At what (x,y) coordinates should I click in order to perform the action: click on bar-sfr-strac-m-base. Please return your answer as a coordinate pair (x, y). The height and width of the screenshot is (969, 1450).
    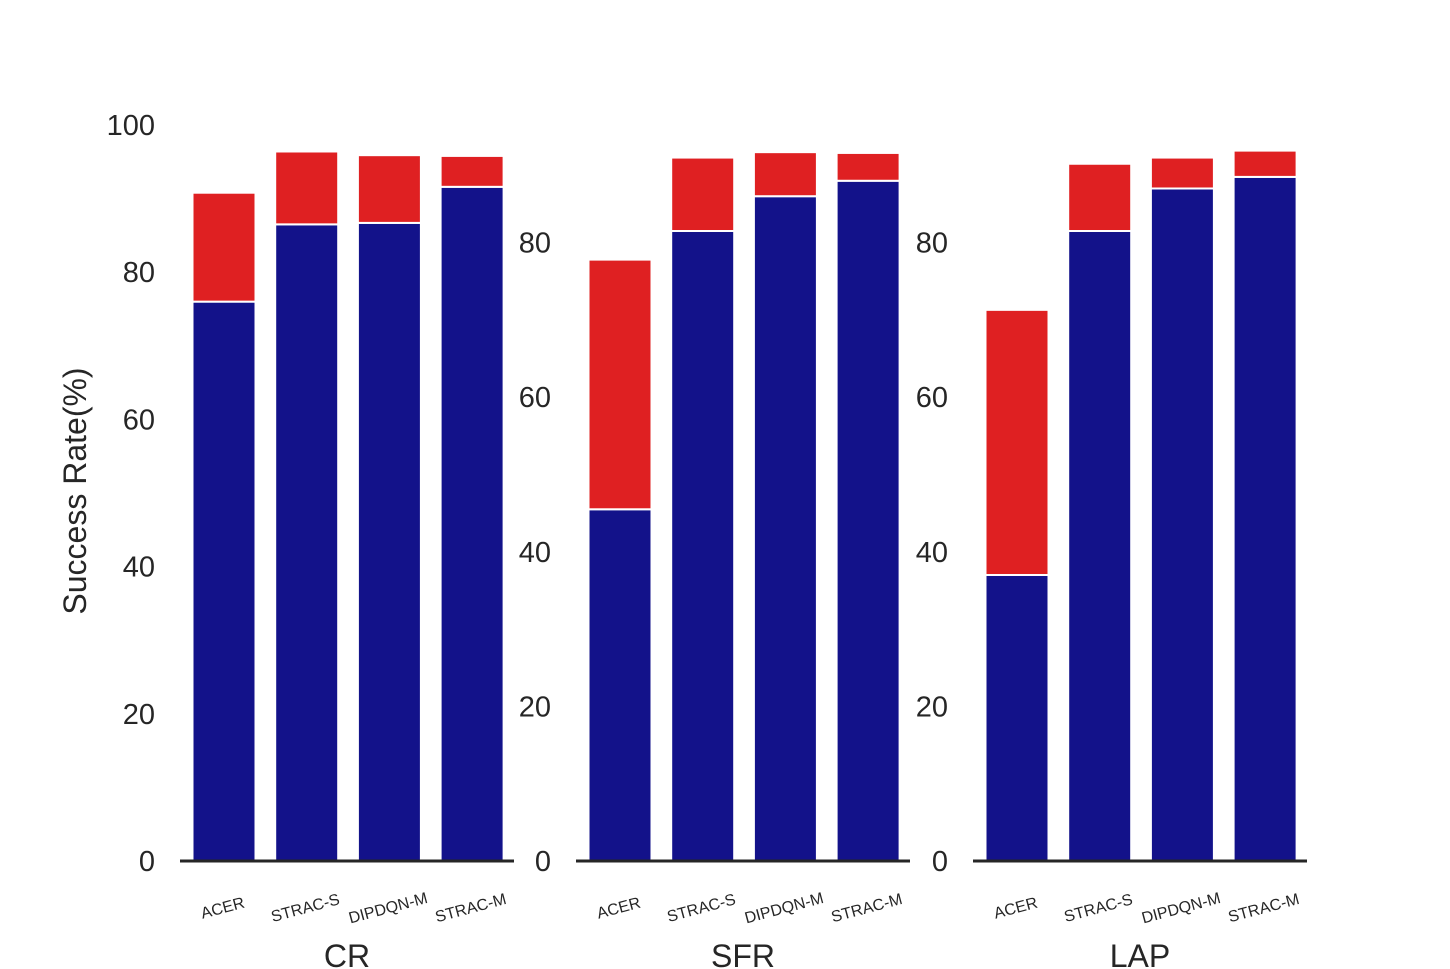
    Looking at the image, I should click on (868, 520).